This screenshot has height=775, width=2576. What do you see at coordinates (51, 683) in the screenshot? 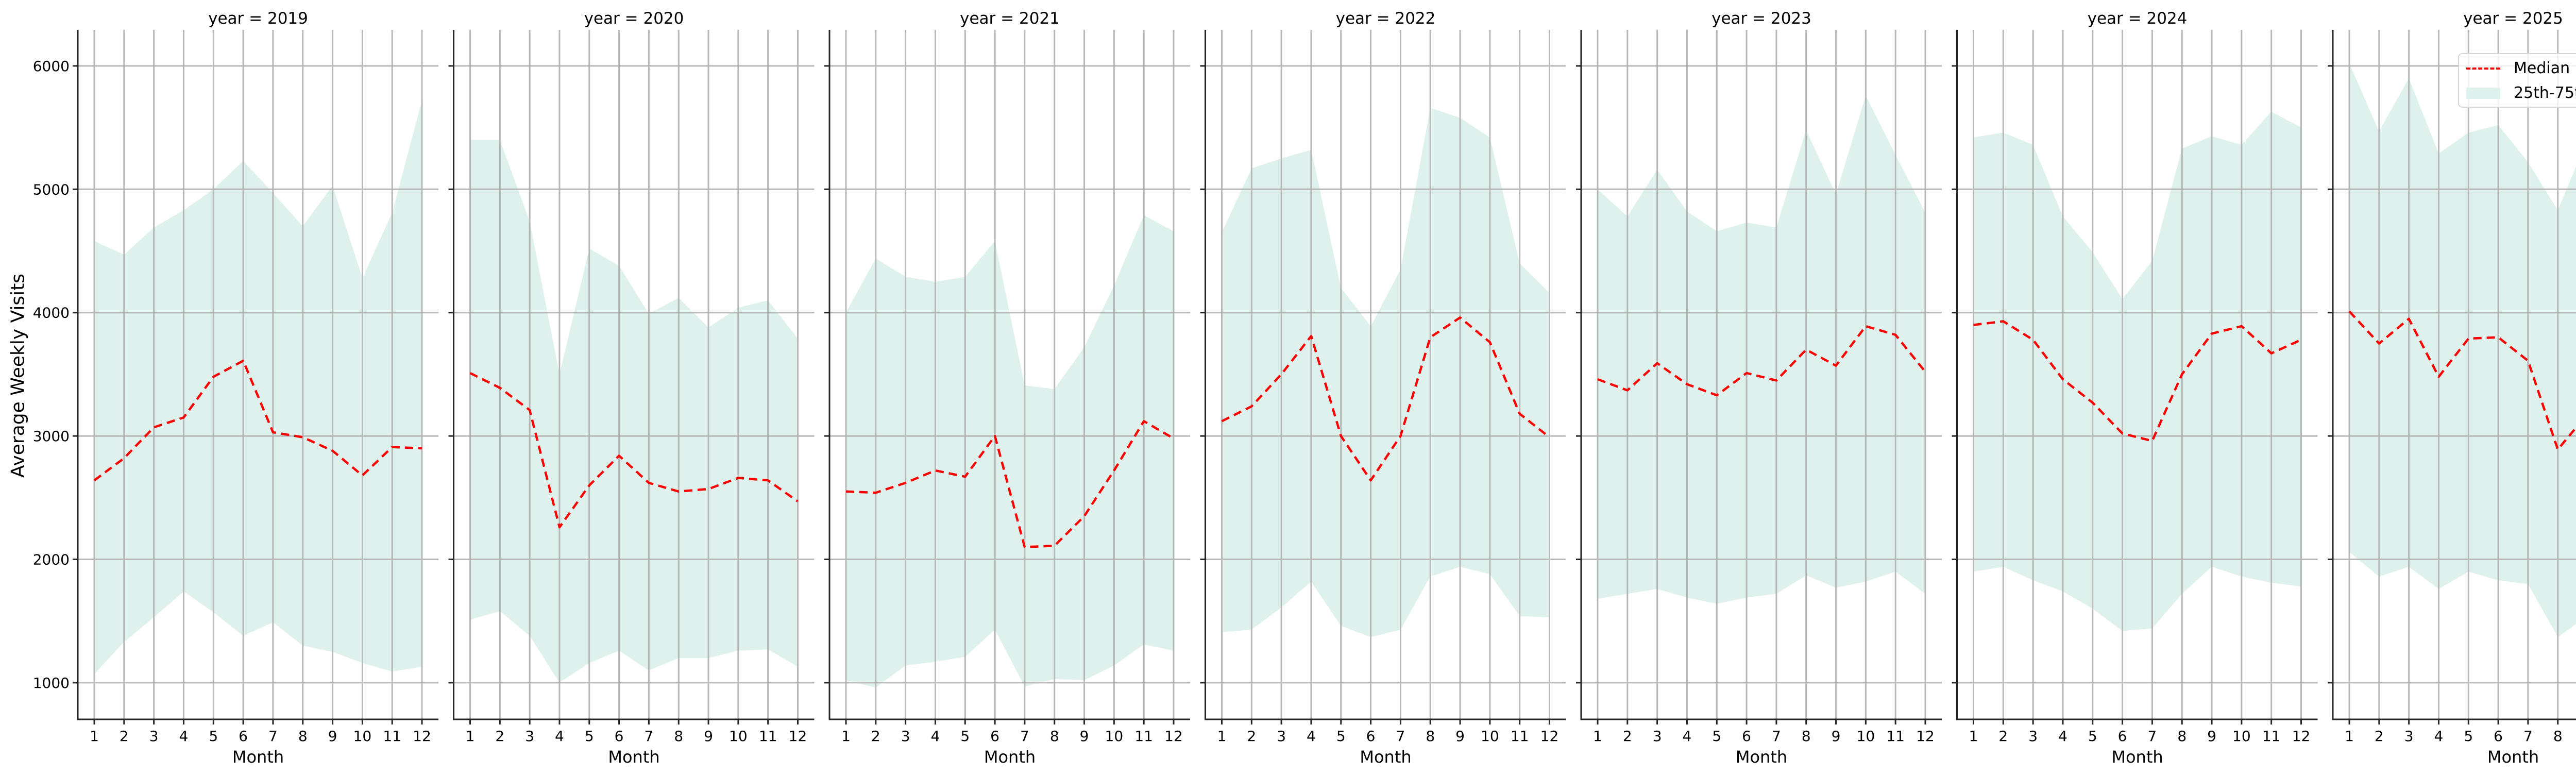
I see `y-tick-label: 1000` at bounding box center [51, 683].